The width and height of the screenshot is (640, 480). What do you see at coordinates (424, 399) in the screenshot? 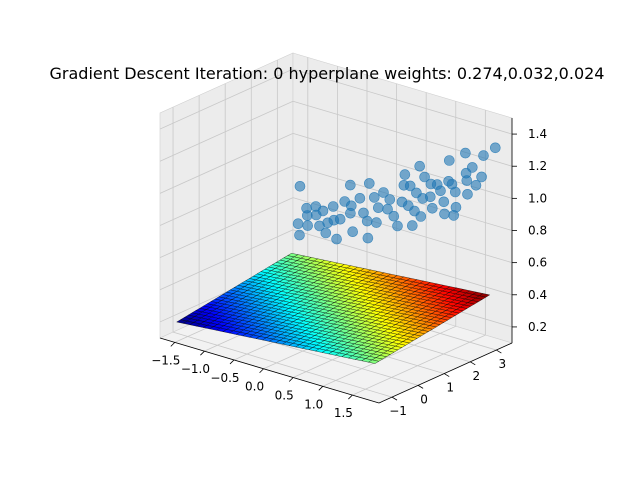
I see `y-tick-label: 0` at bounding box center [424, 399].